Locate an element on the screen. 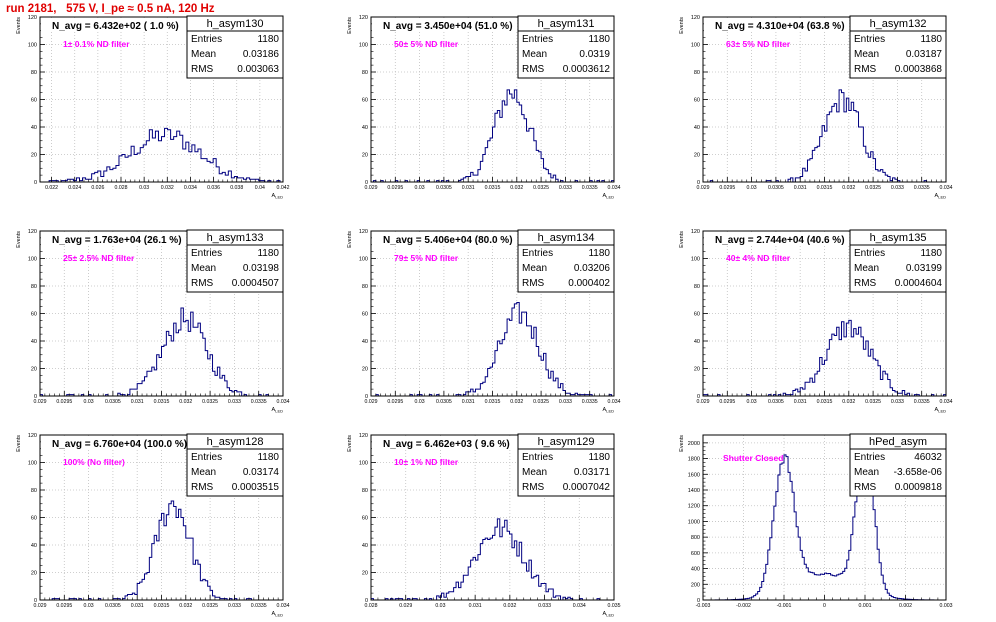  y-tick-label: 1000 is located at coordinates (694, 522).